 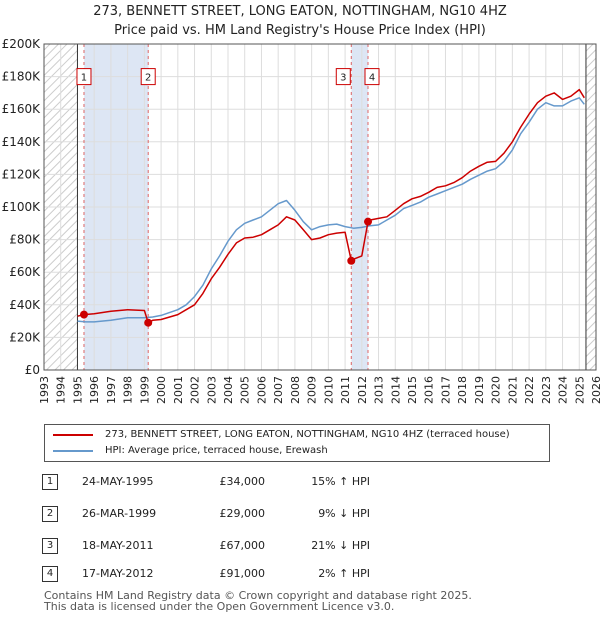 I want to click on sale-number-badge: 3, so click(x=50, y=546).